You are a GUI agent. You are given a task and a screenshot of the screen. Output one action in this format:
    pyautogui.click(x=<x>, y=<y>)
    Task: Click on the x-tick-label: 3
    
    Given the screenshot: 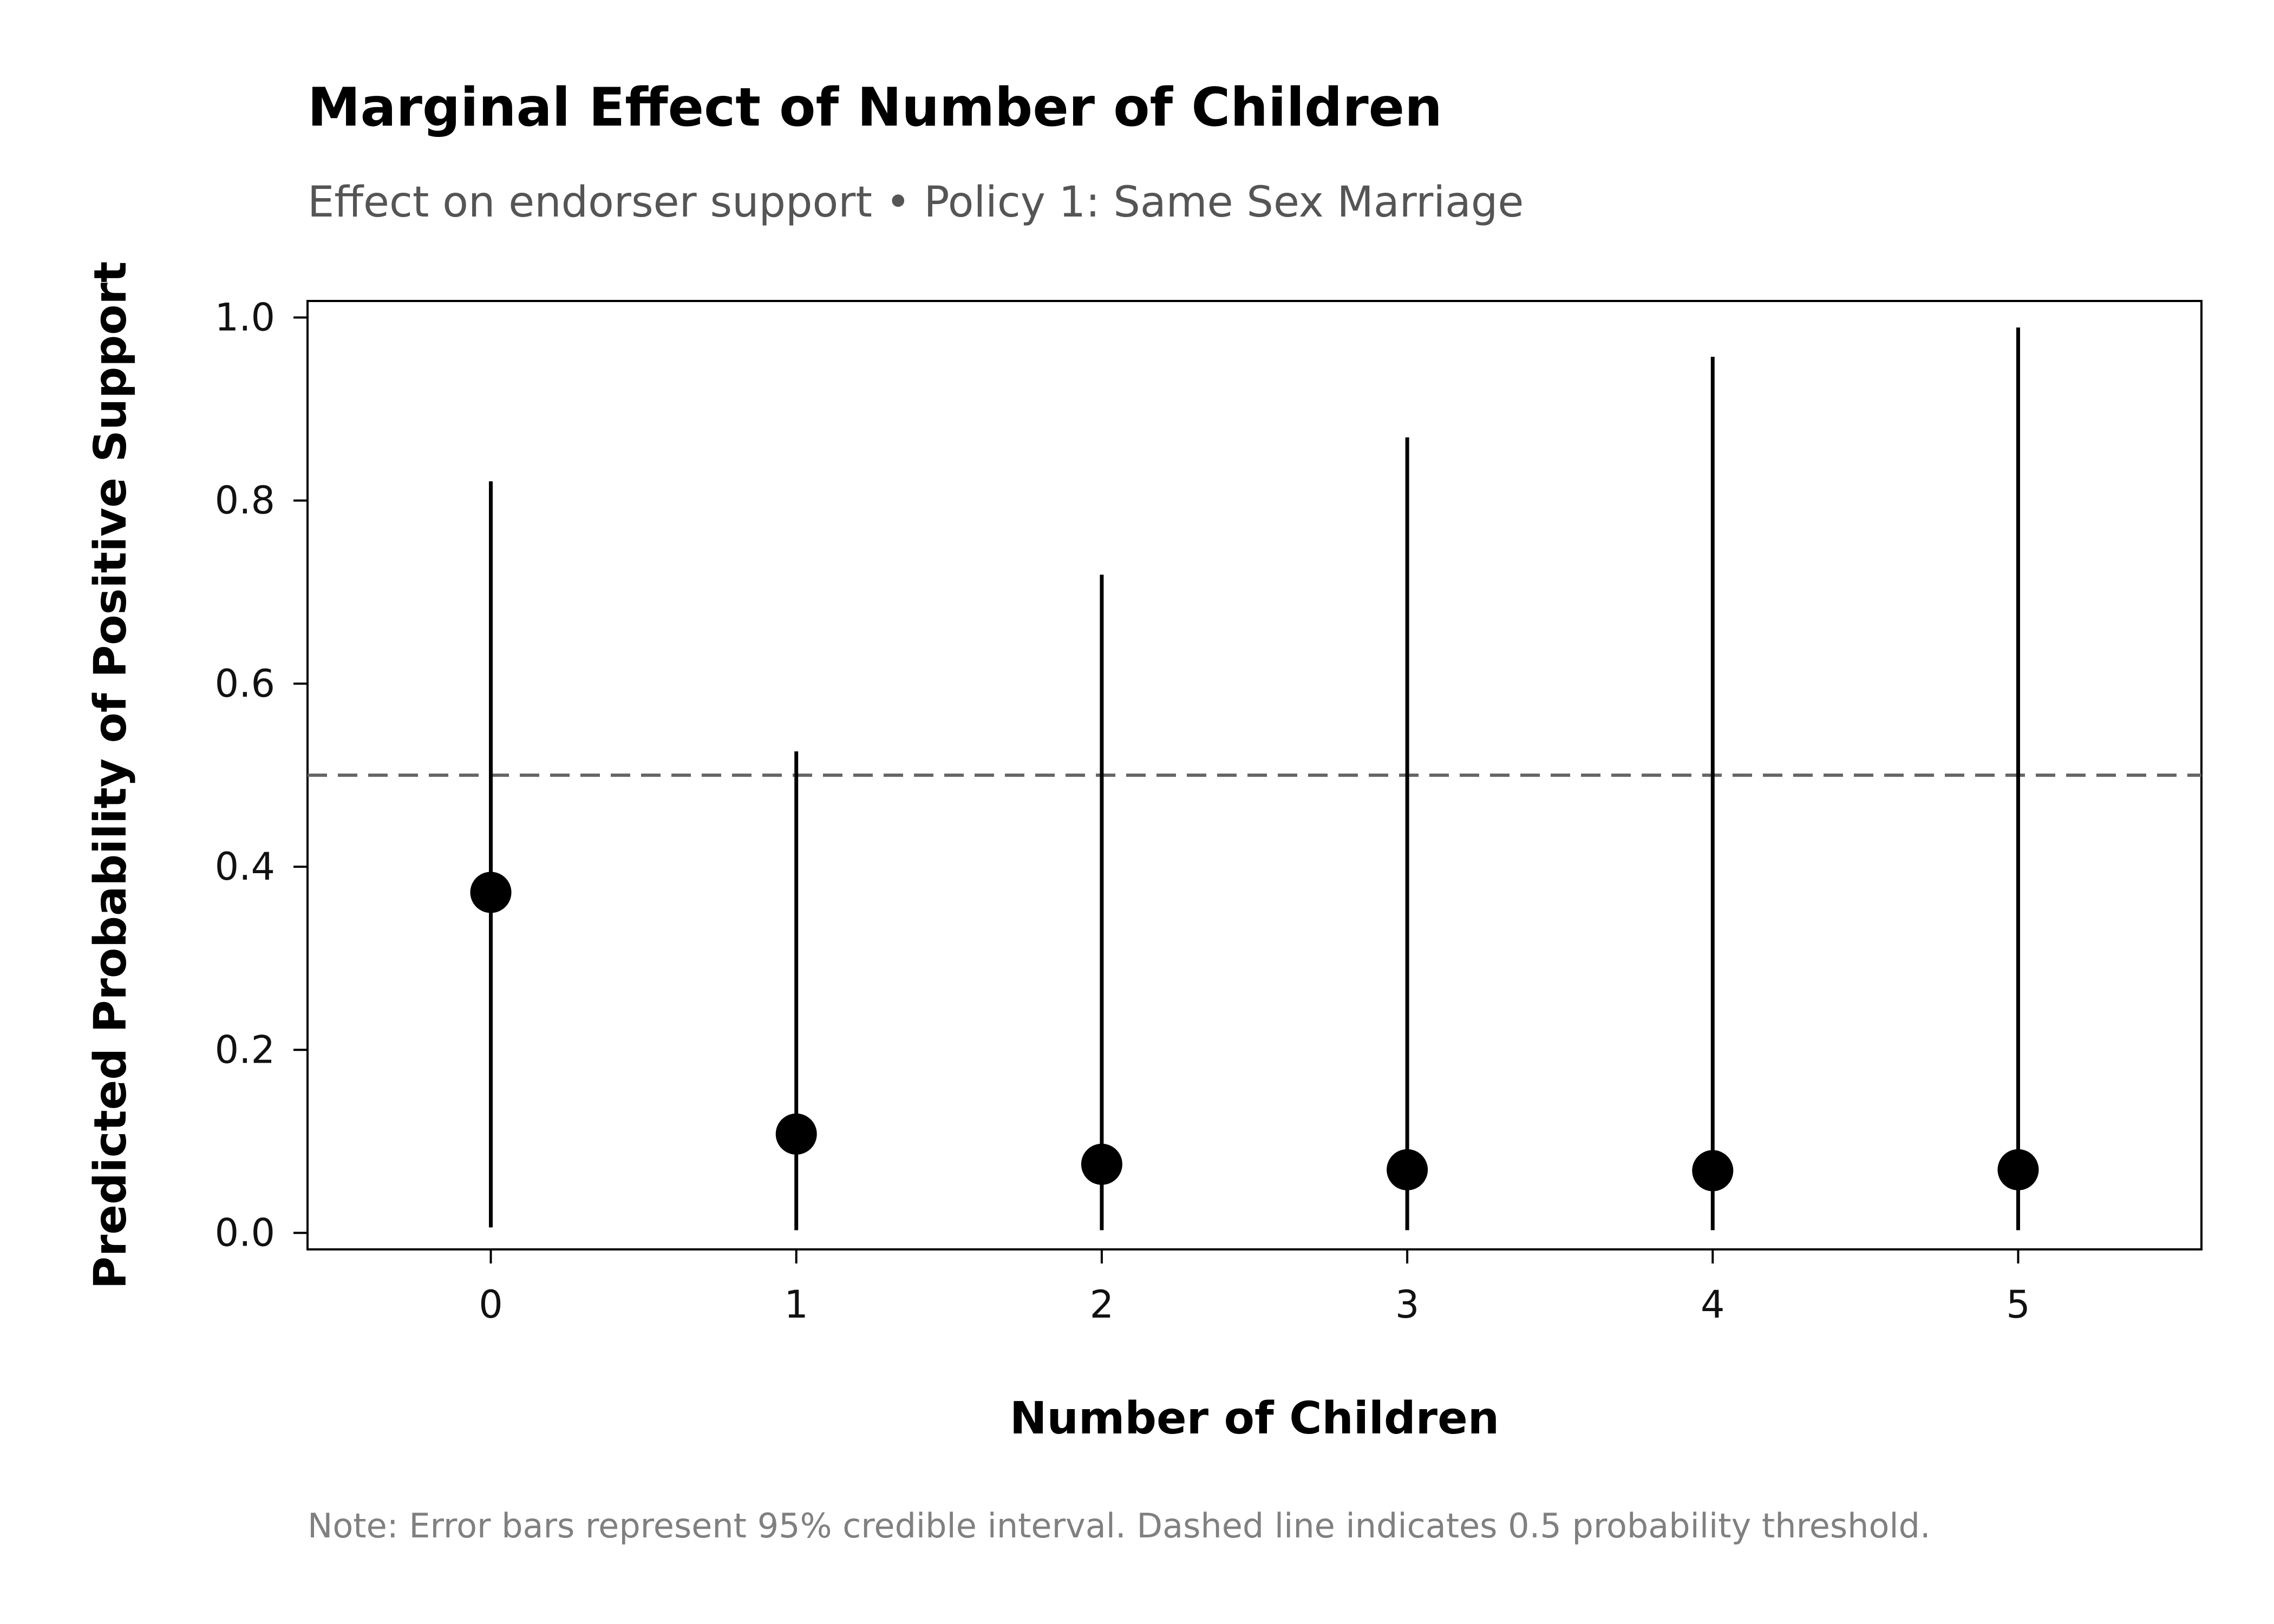 What is the action you would take?
    pyautogui.click(x=1408, y=1304)
    